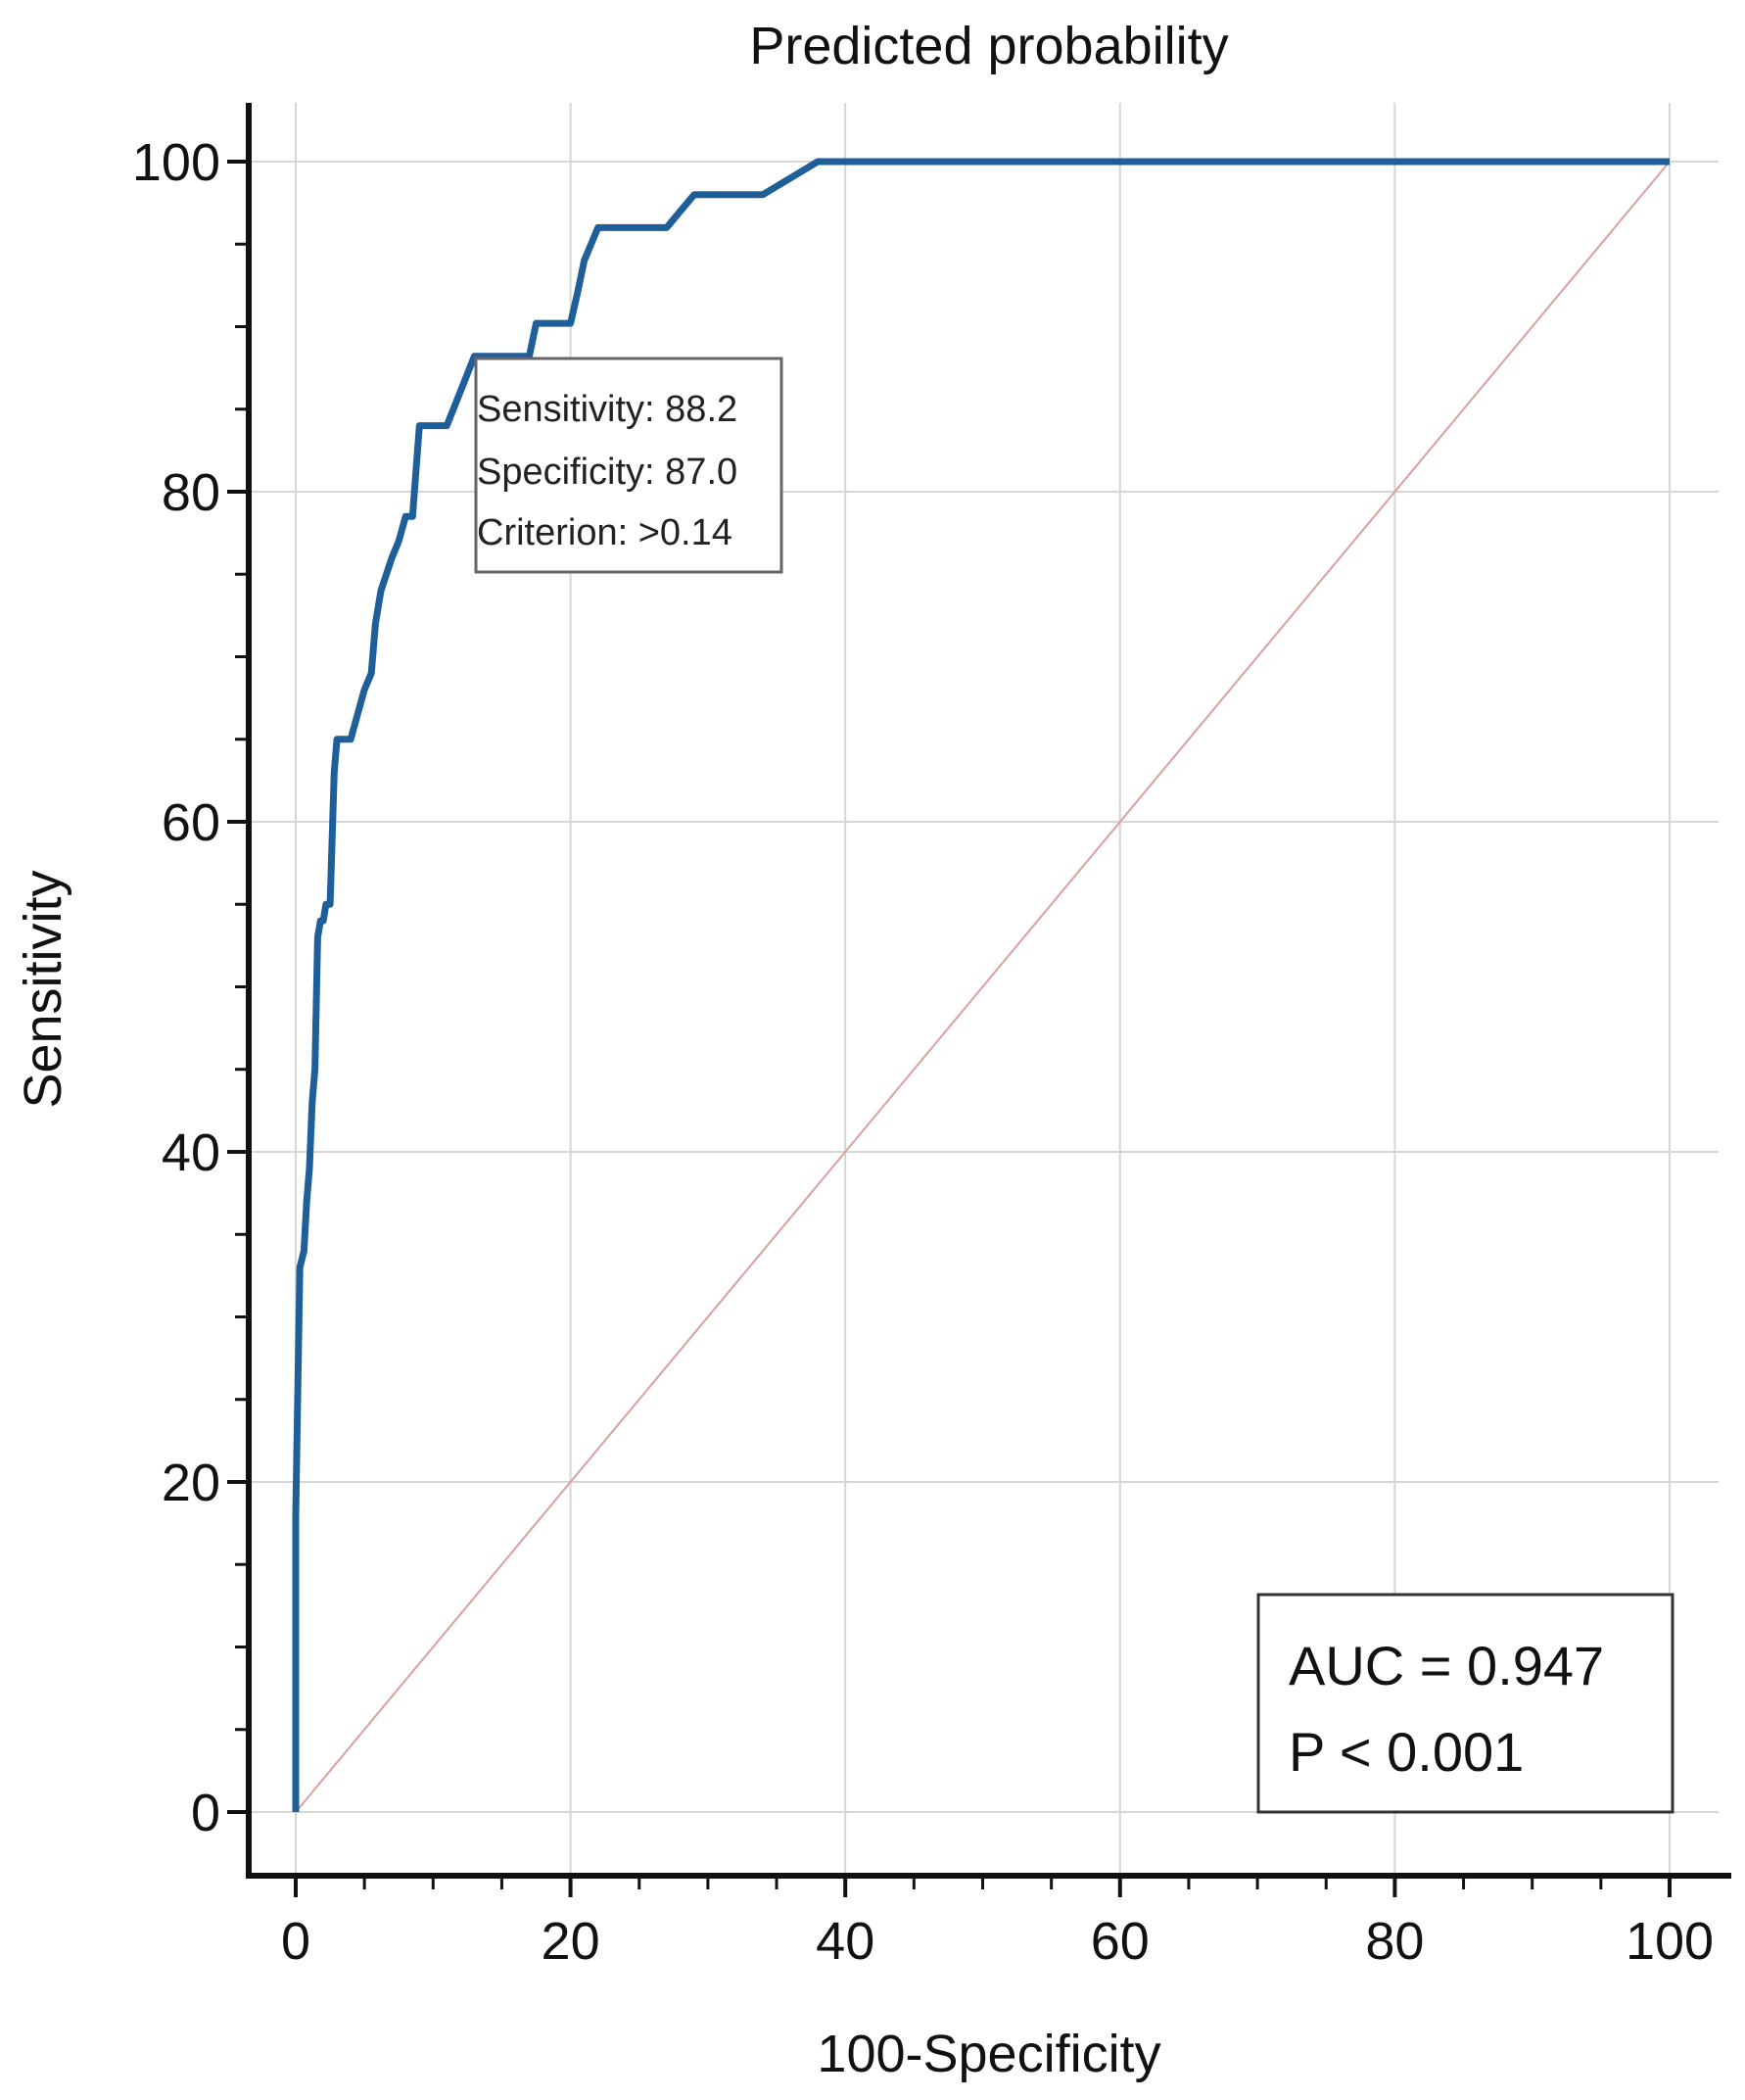  Describe the element at coordinates (1394, 1942) in the screenshot. I see `x-tick-label-80: 80` at that location.